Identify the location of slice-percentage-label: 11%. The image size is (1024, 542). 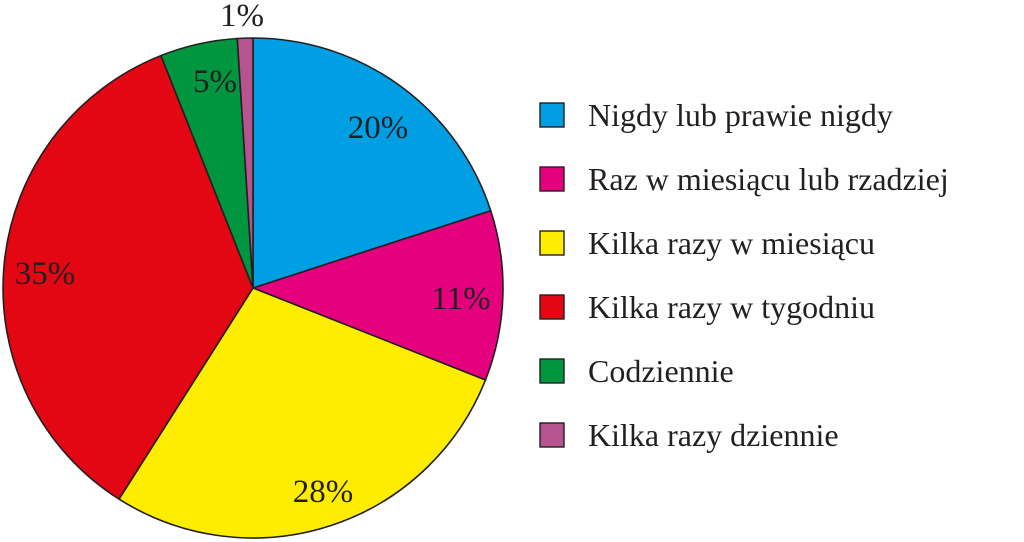
(460, 299).